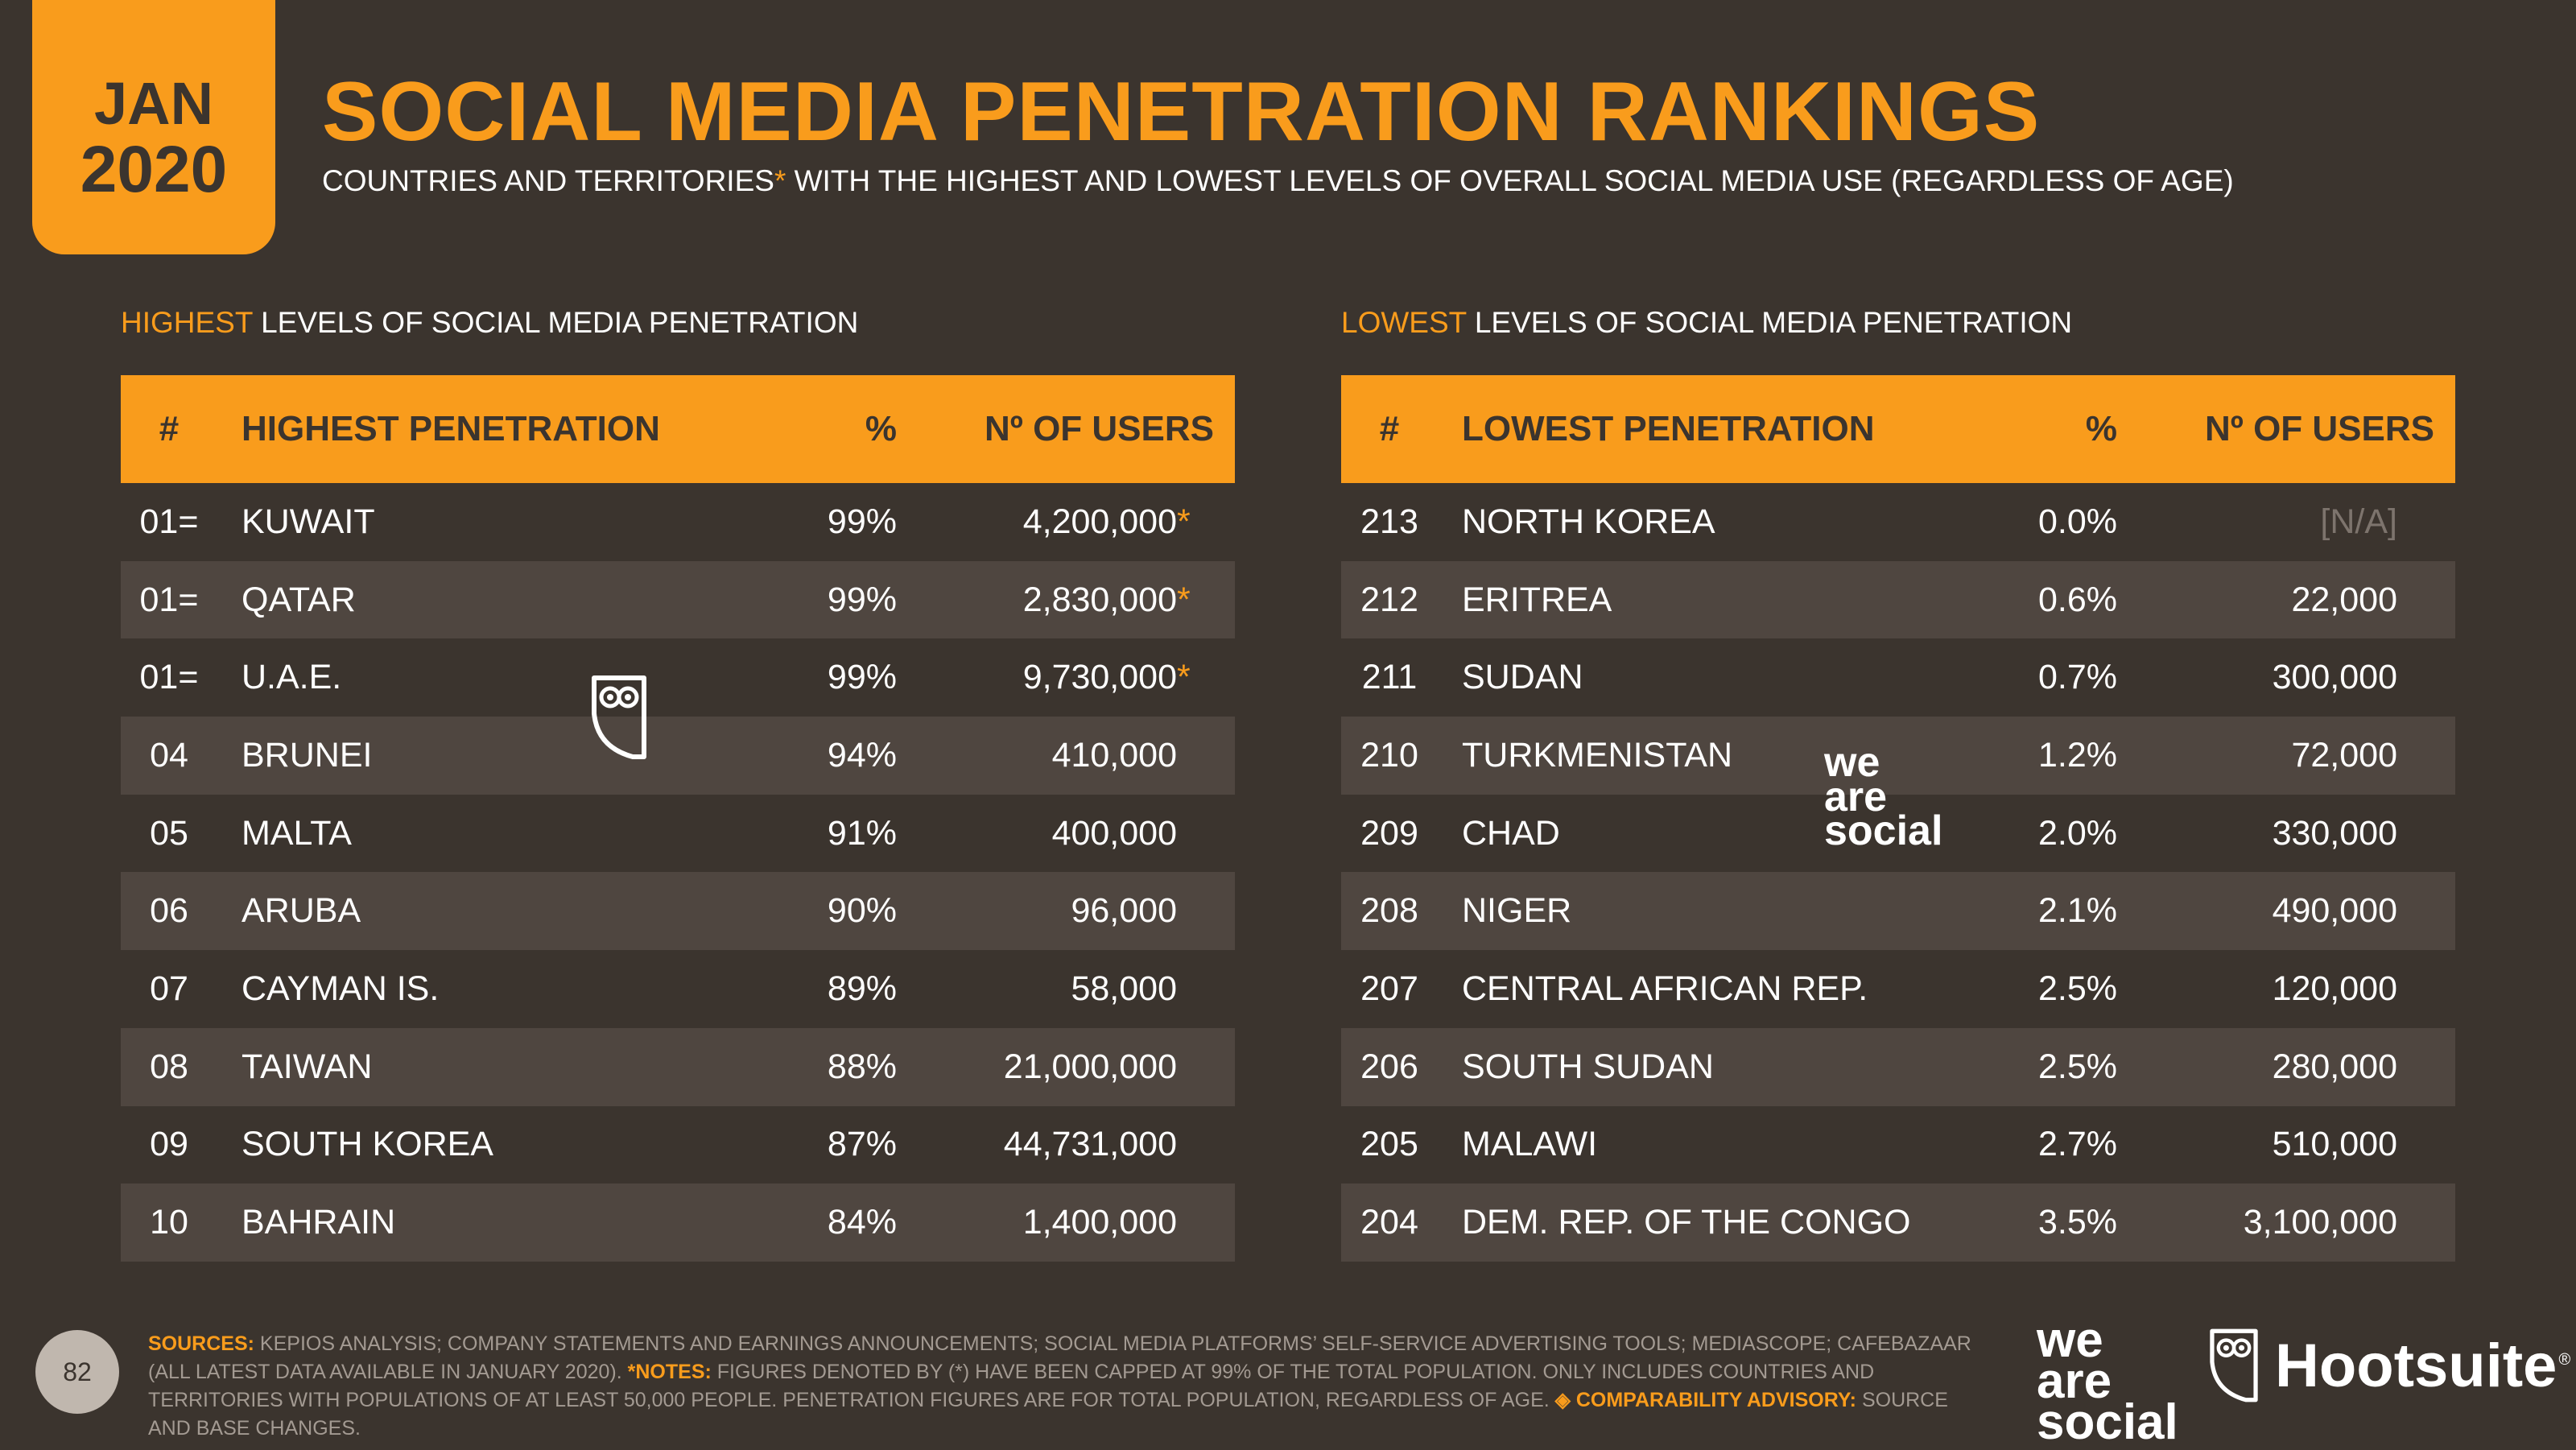 This screenshot has height=1450, width=2576. I want to click on table-row: 204 DEM. REP. OF THE CONGO 3.5% 3,100,000, so click(1898, 1223).